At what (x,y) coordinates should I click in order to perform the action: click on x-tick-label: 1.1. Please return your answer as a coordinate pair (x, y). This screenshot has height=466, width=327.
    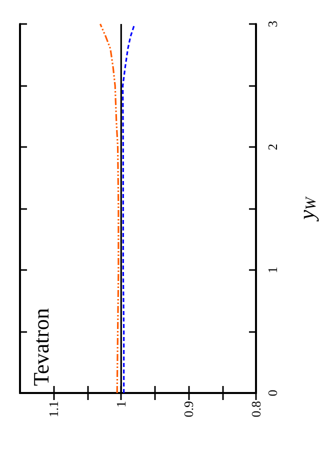
    Looking at the image, I should click on (54, 409).